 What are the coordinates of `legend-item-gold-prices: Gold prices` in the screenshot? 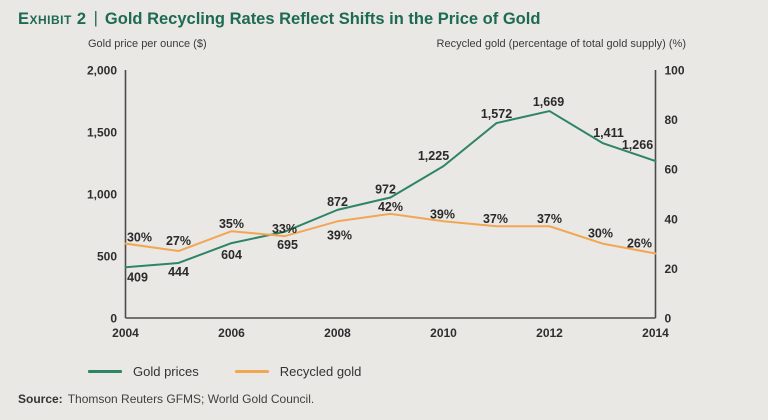 It's located at (143, 371).